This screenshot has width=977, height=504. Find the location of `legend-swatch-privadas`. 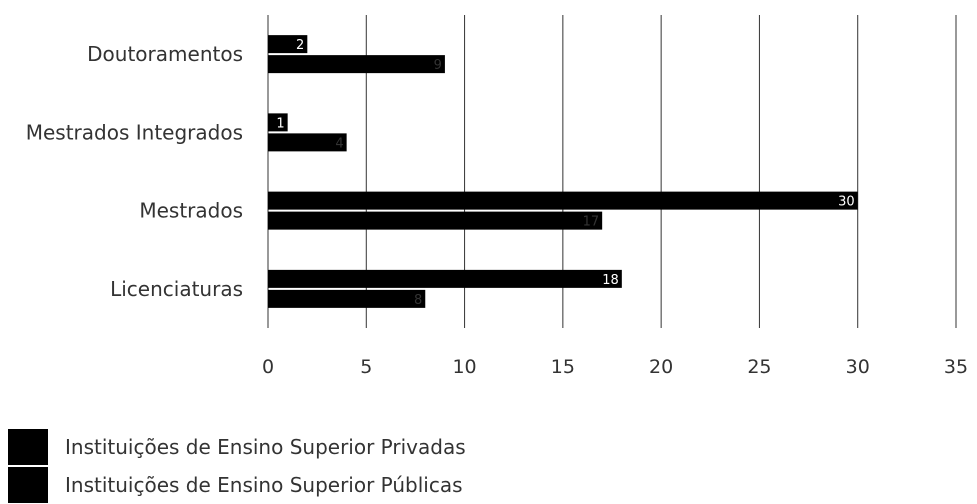

legend-swatch-privadas is located at coordinates (28, 447).